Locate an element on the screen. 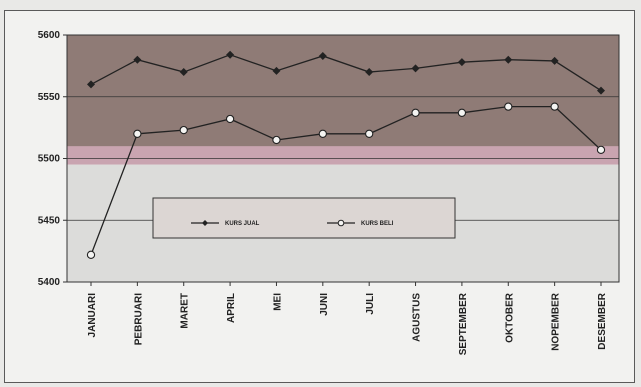 This screenshot has width=641, height=387. x-tick-label-6: JULI is located at coordinates (370, 304).